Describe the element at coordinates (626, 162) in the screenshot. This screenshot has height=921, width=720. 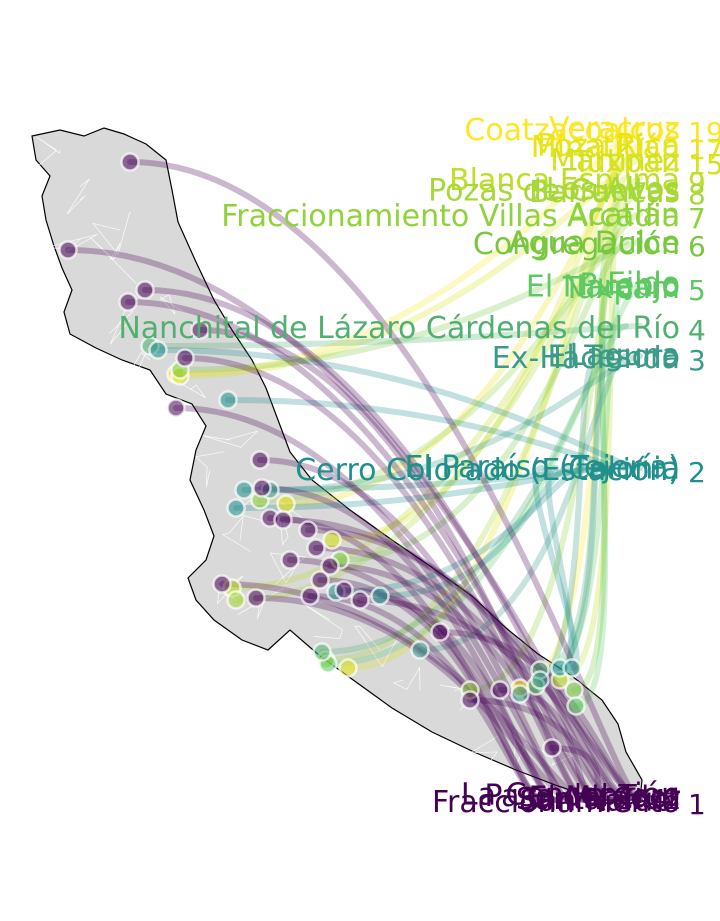
I see `place-label: Tuxpan` at that location.